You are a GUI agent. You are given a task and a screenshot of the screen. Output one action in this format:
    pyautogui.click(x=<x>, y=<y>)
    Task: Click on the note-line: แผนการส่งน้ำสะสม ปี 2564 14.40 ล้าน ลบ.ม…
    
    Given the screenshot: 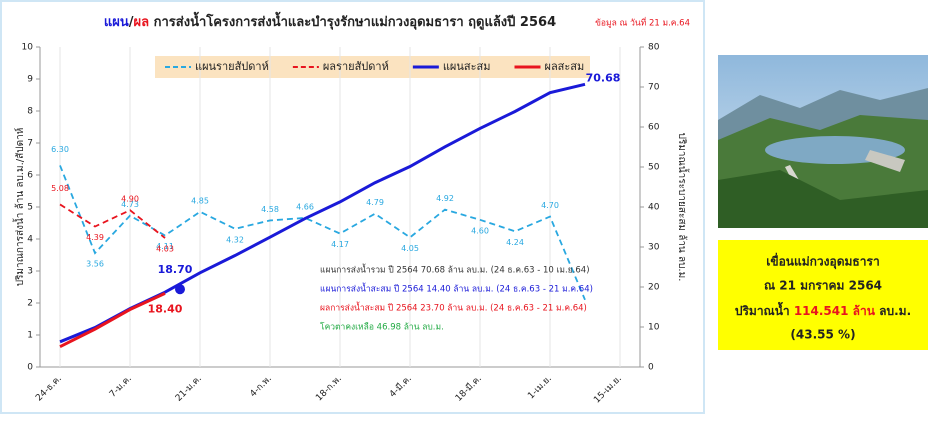 What is the action you would take?
    pyautogui.click(x=456, y=289)
    